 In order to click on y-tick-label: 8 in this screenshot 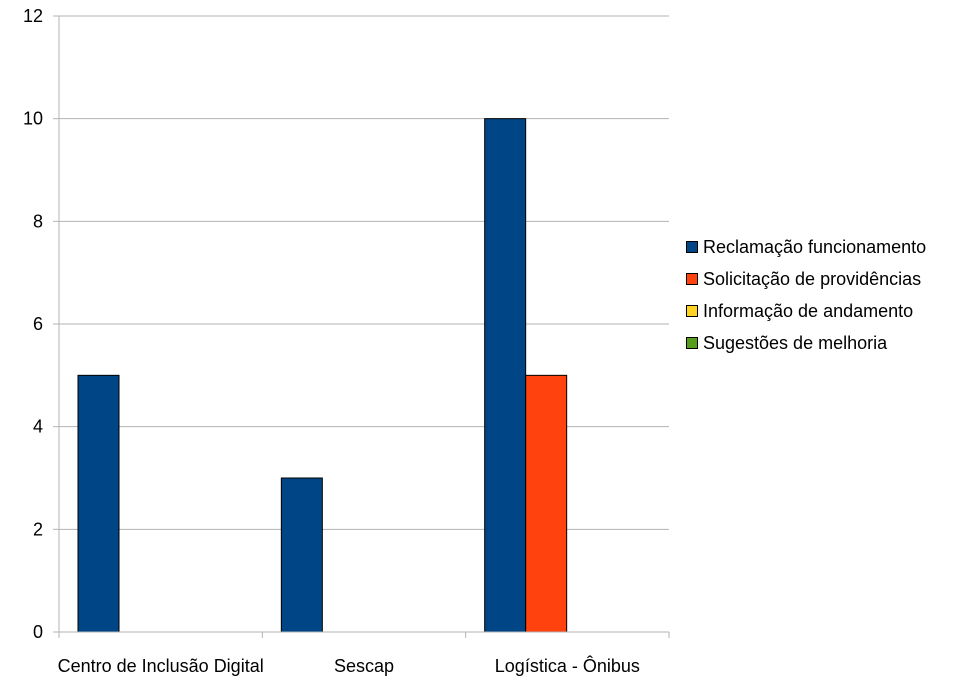, I will do `click(38, 221)`.